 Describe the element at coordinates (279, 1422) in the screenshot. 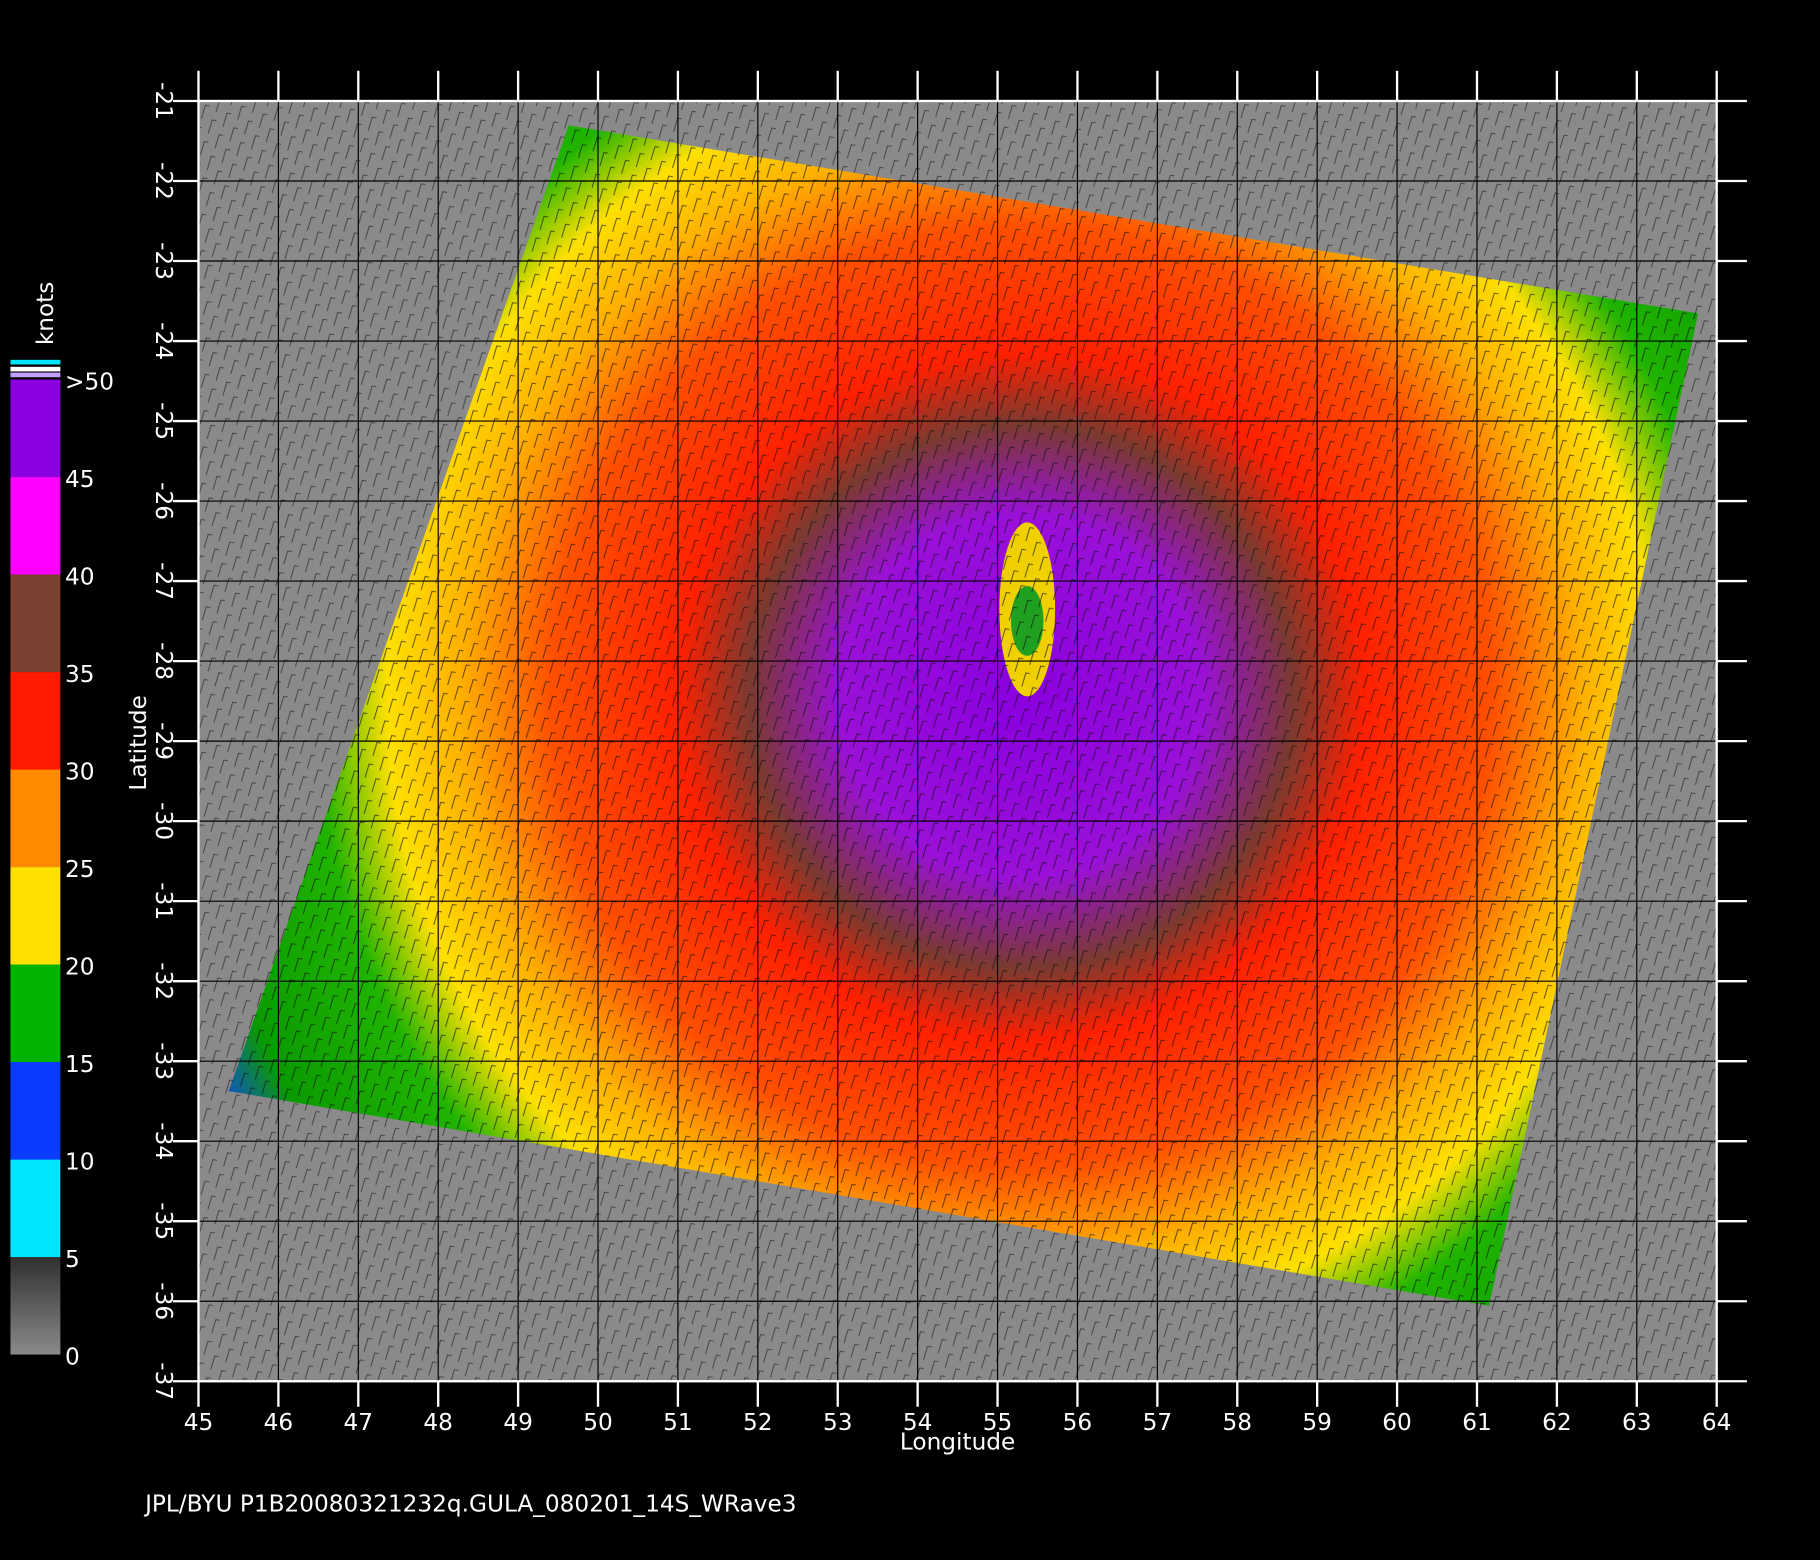

I see `x-tick-label: 46` at that location.